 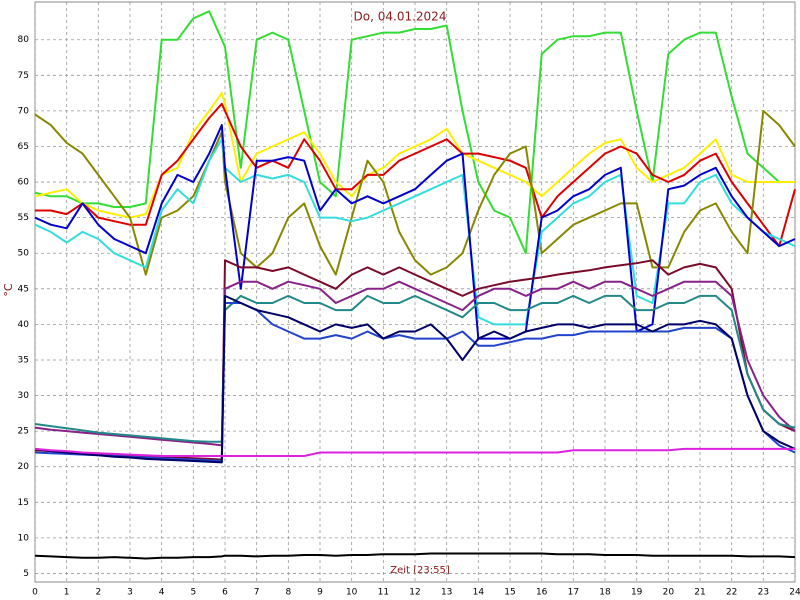 What do you see at coordinates (193, 593) in the screenshot?
I see `x-tick-label: 5` at bounding box center [193, 593].